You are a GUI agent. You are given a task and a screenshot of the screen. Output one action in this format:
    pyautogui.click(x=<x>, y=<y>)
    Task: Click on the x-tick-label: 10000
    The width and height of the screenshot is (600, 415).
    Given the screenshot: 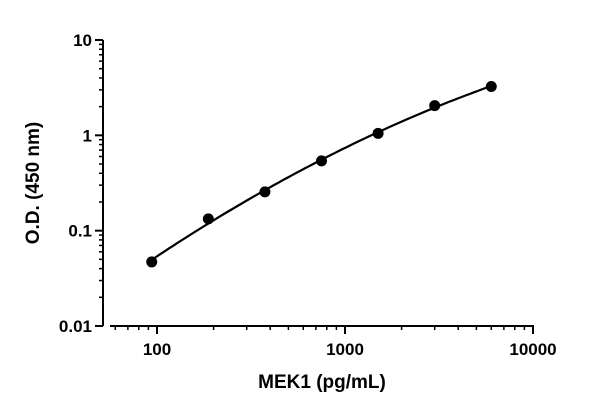 What is the action you would take?
    pyautogui.click(x=532, y=349)
    